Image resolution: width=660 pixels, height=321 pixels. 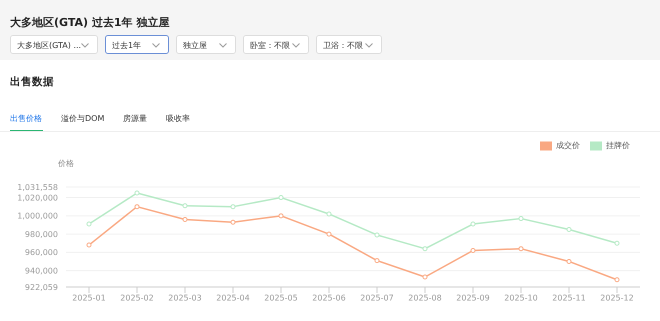 I want to click on text: 出售价格, so click(x=26, y=118).